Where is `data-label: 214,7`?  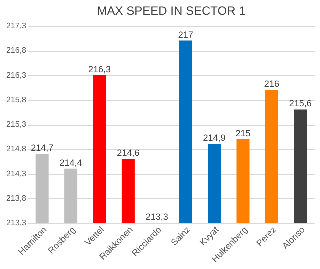 data-label: 214,7 is located at coordinates (42, 148).